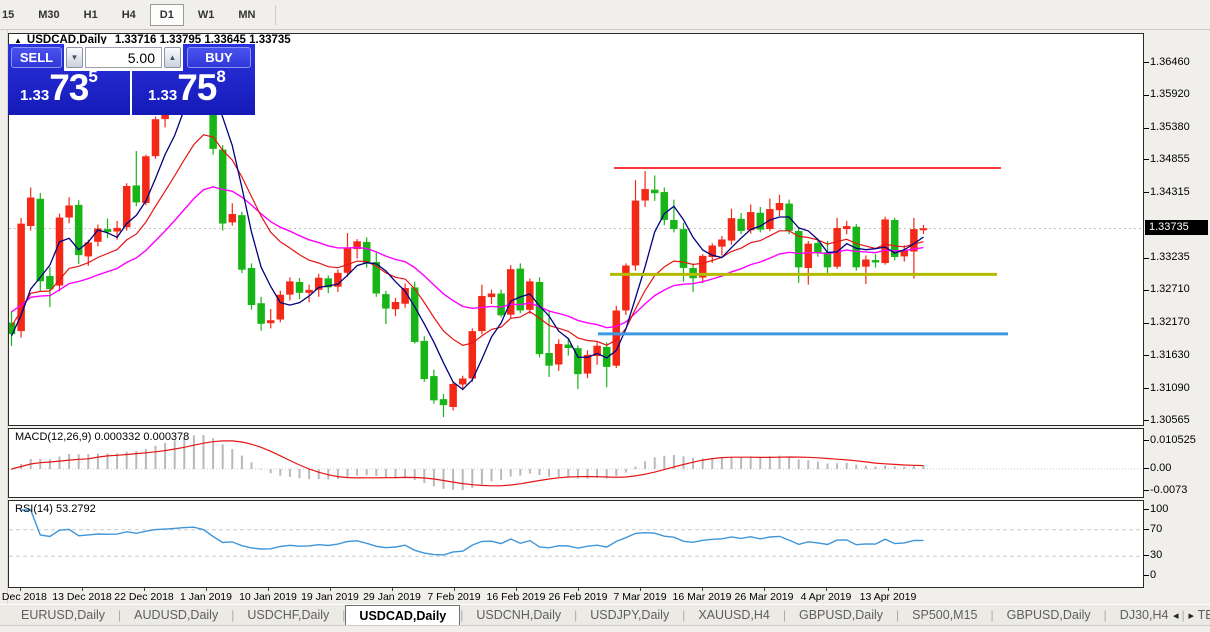 This screenshot has width=1210, height=632. What do you see at coordinates (1170, 94) in the screenshot?
I see `price-axis-label: 1.35920` at bounding box center [1170, 94].